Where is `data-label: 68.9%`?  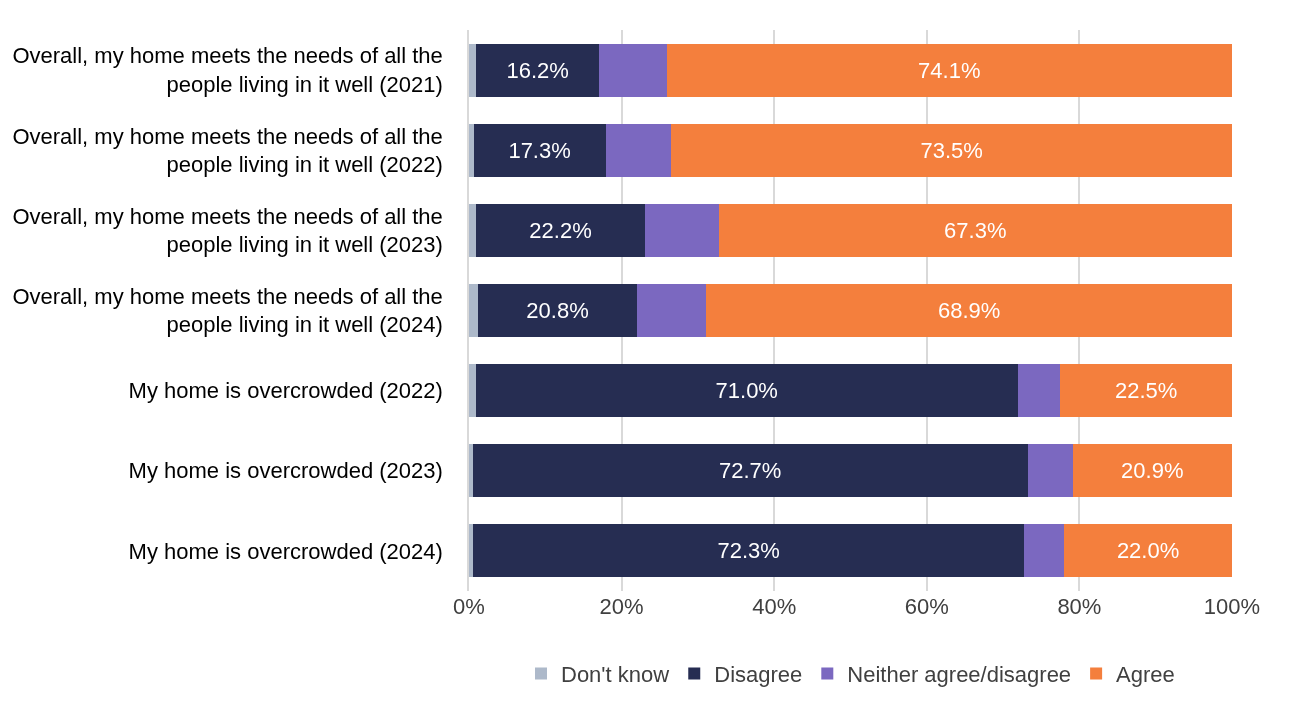
data-label: 68.9% is located at coordinates (969, 310).